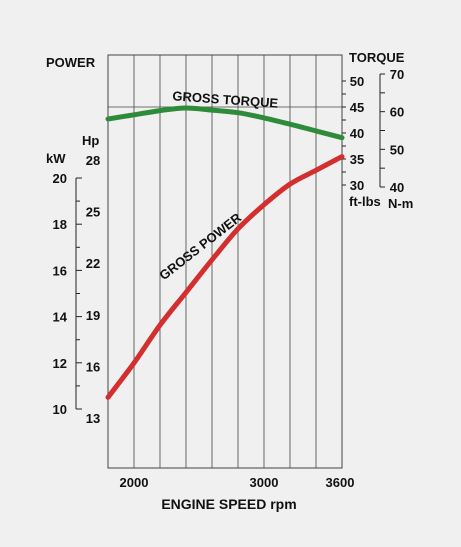  I want to click on power-axis-title: POWER, so click(71, 62).